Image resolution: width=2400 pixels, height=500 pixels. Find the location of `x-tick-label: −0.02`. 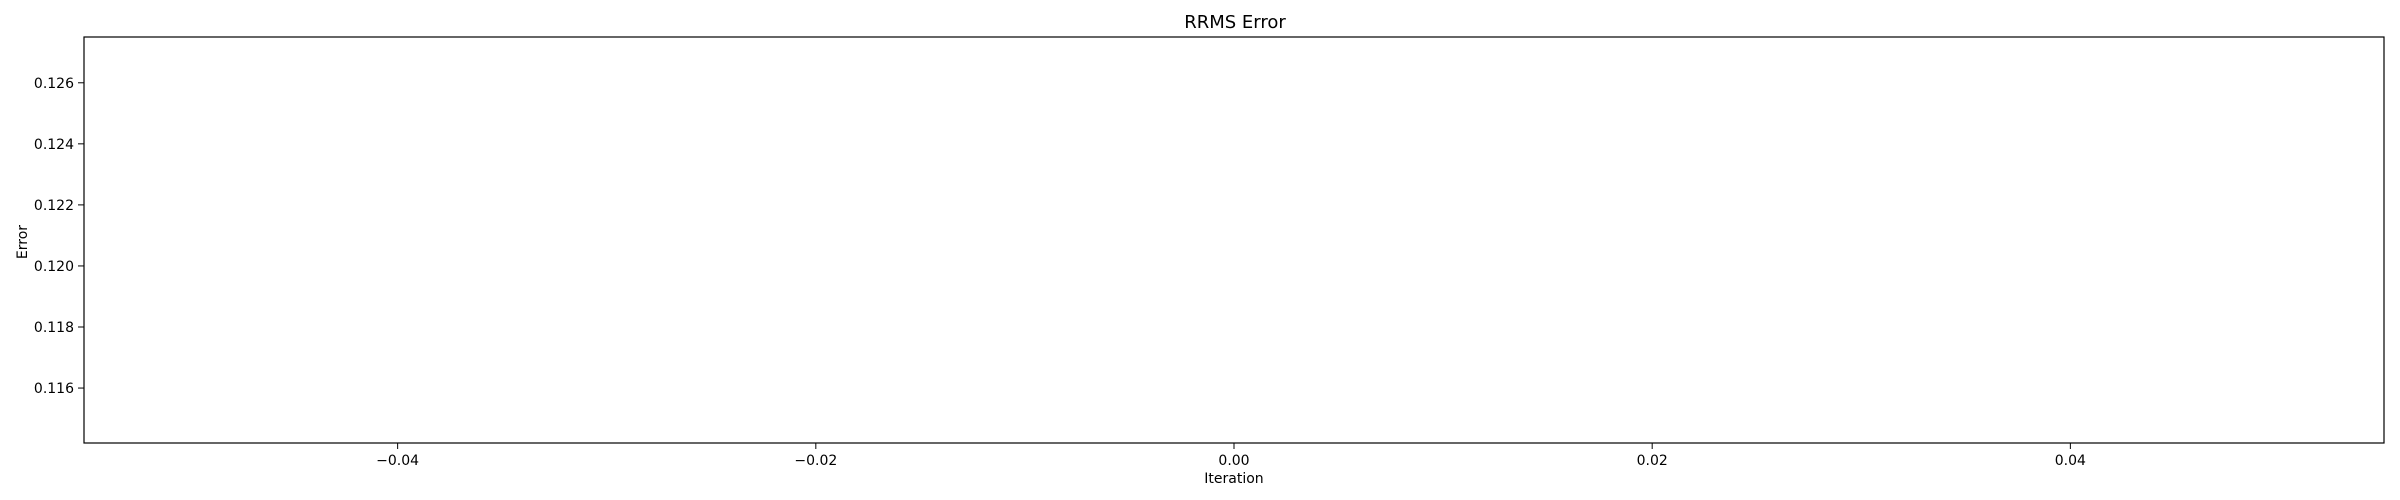

x-tick-label: −0.02 is located at coordinates (815, 461).